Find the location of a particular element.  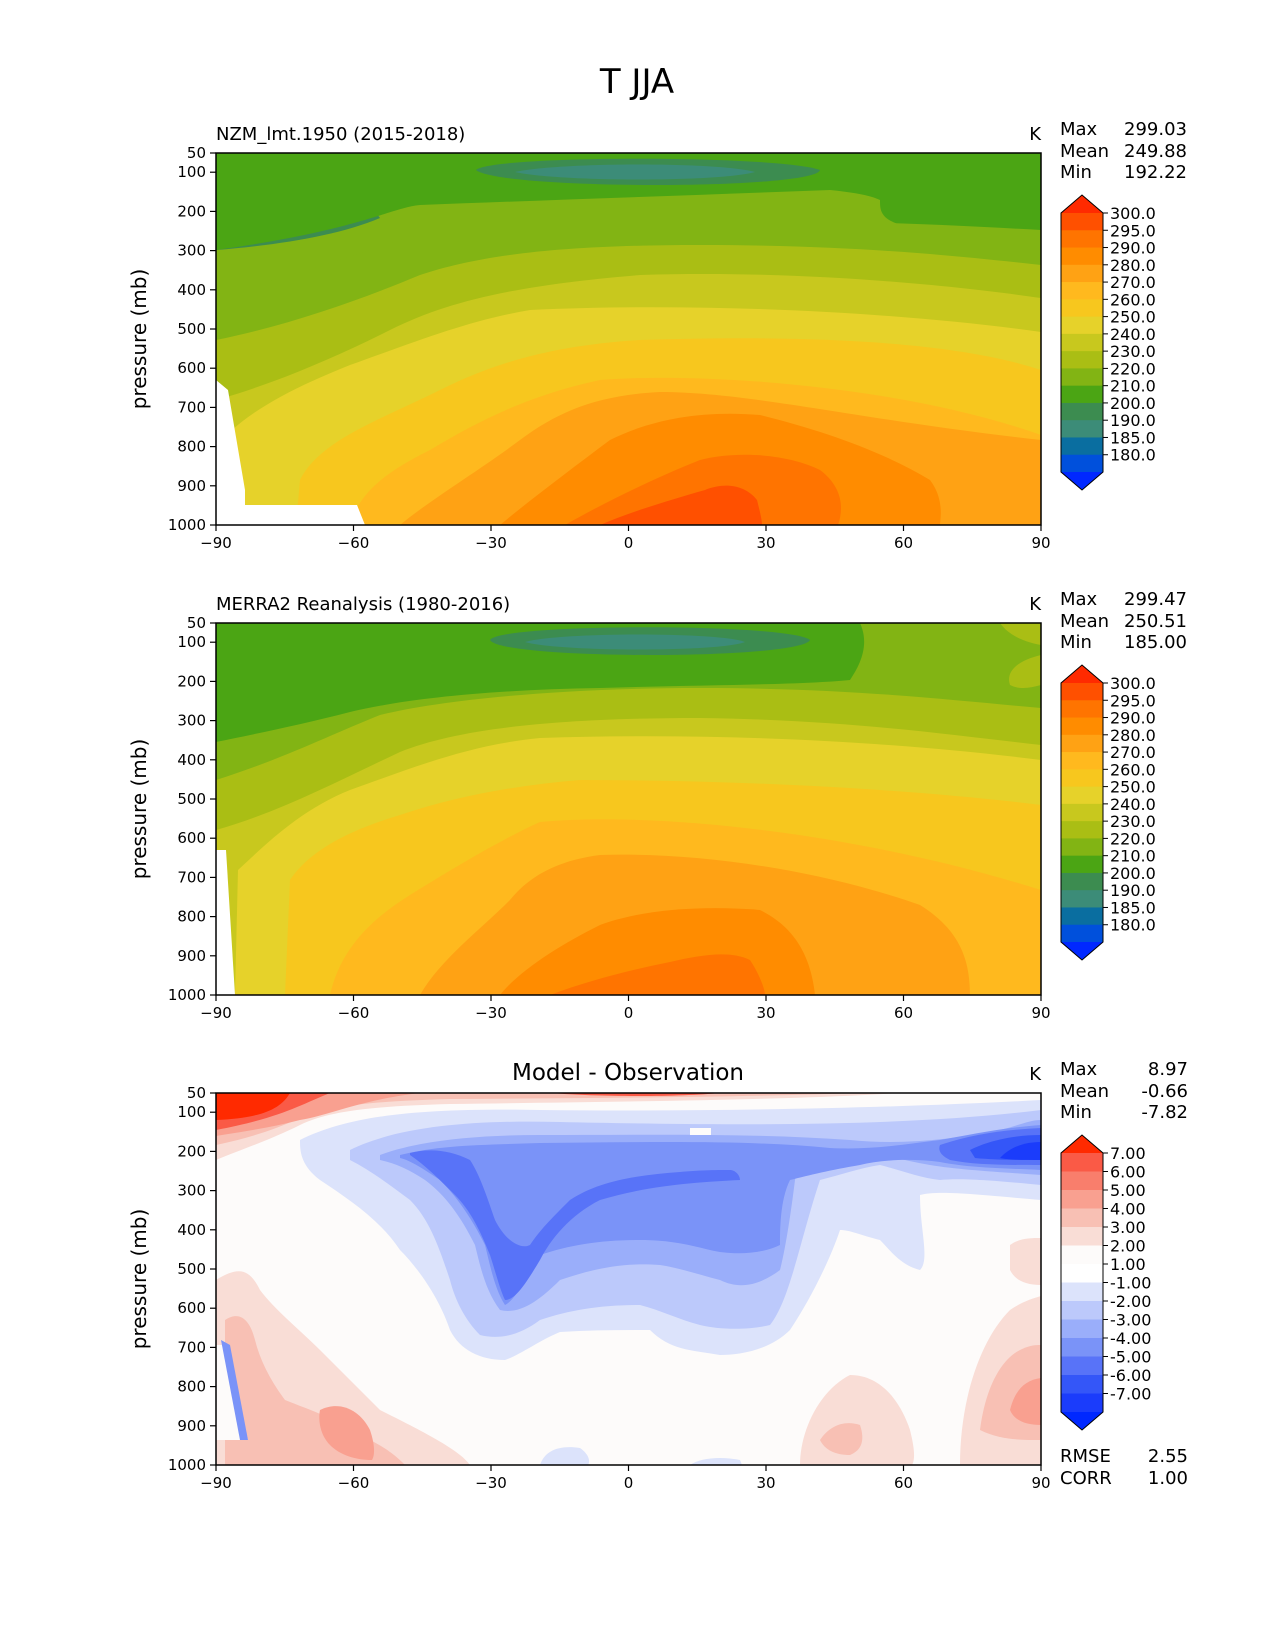

ytick-label: 400 is located at coordinates (191, 760).